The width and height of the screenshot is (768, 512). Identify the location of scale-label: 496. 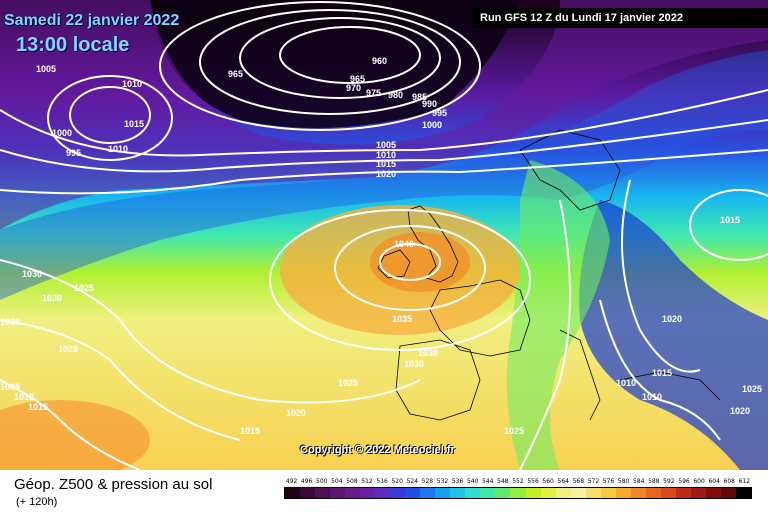
(306, 481).